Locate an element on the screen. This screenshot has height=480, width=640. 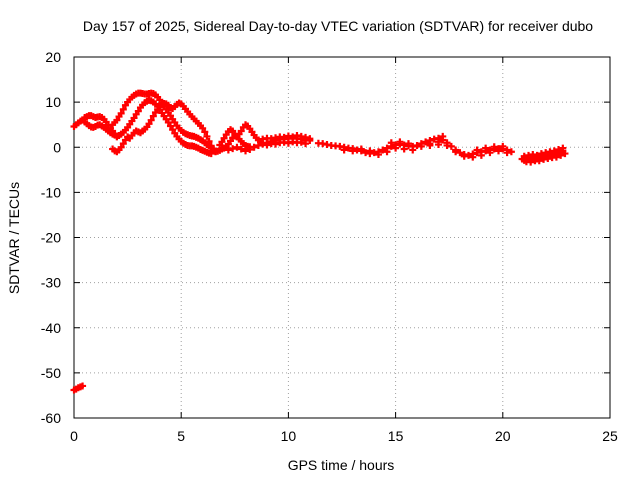
x-tick-label: 15 is located at coordinates (396, 436).